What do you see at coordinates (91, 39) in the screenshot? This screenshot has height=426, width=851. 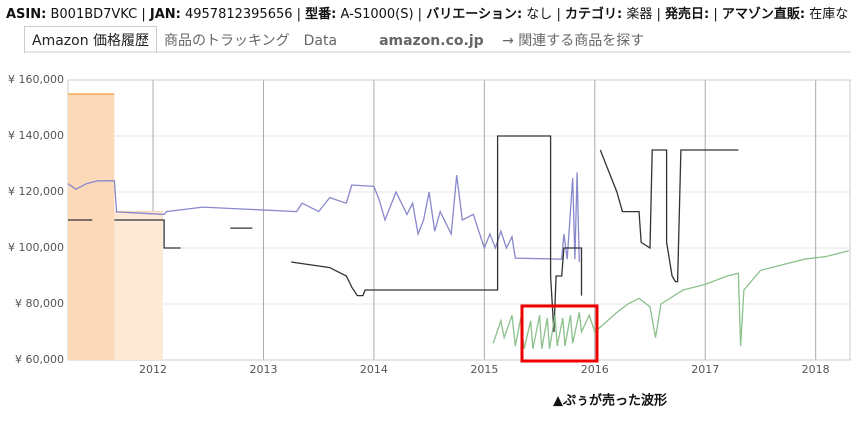 I see `tab: Amazon 価格履歴` at bounding box center [91, 39].